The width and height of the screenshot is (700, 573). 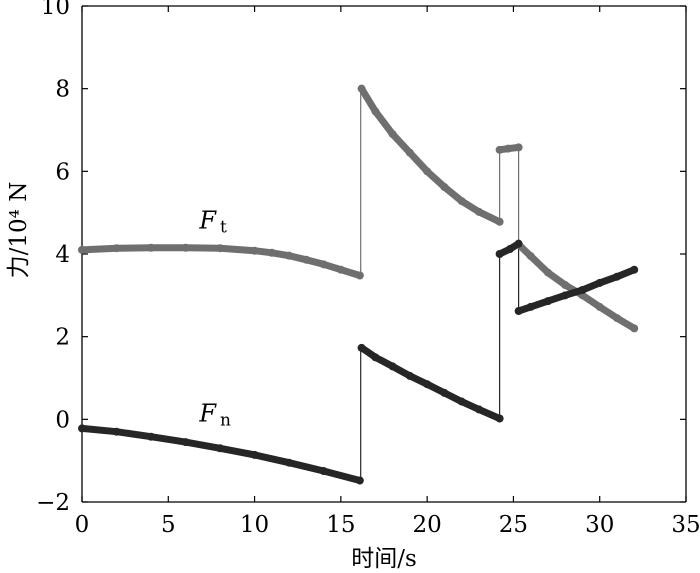 What do you see at coordinates (225, 420) in the screenshot?
I see `series-label-sub: n` at bounding box center [225, 420].